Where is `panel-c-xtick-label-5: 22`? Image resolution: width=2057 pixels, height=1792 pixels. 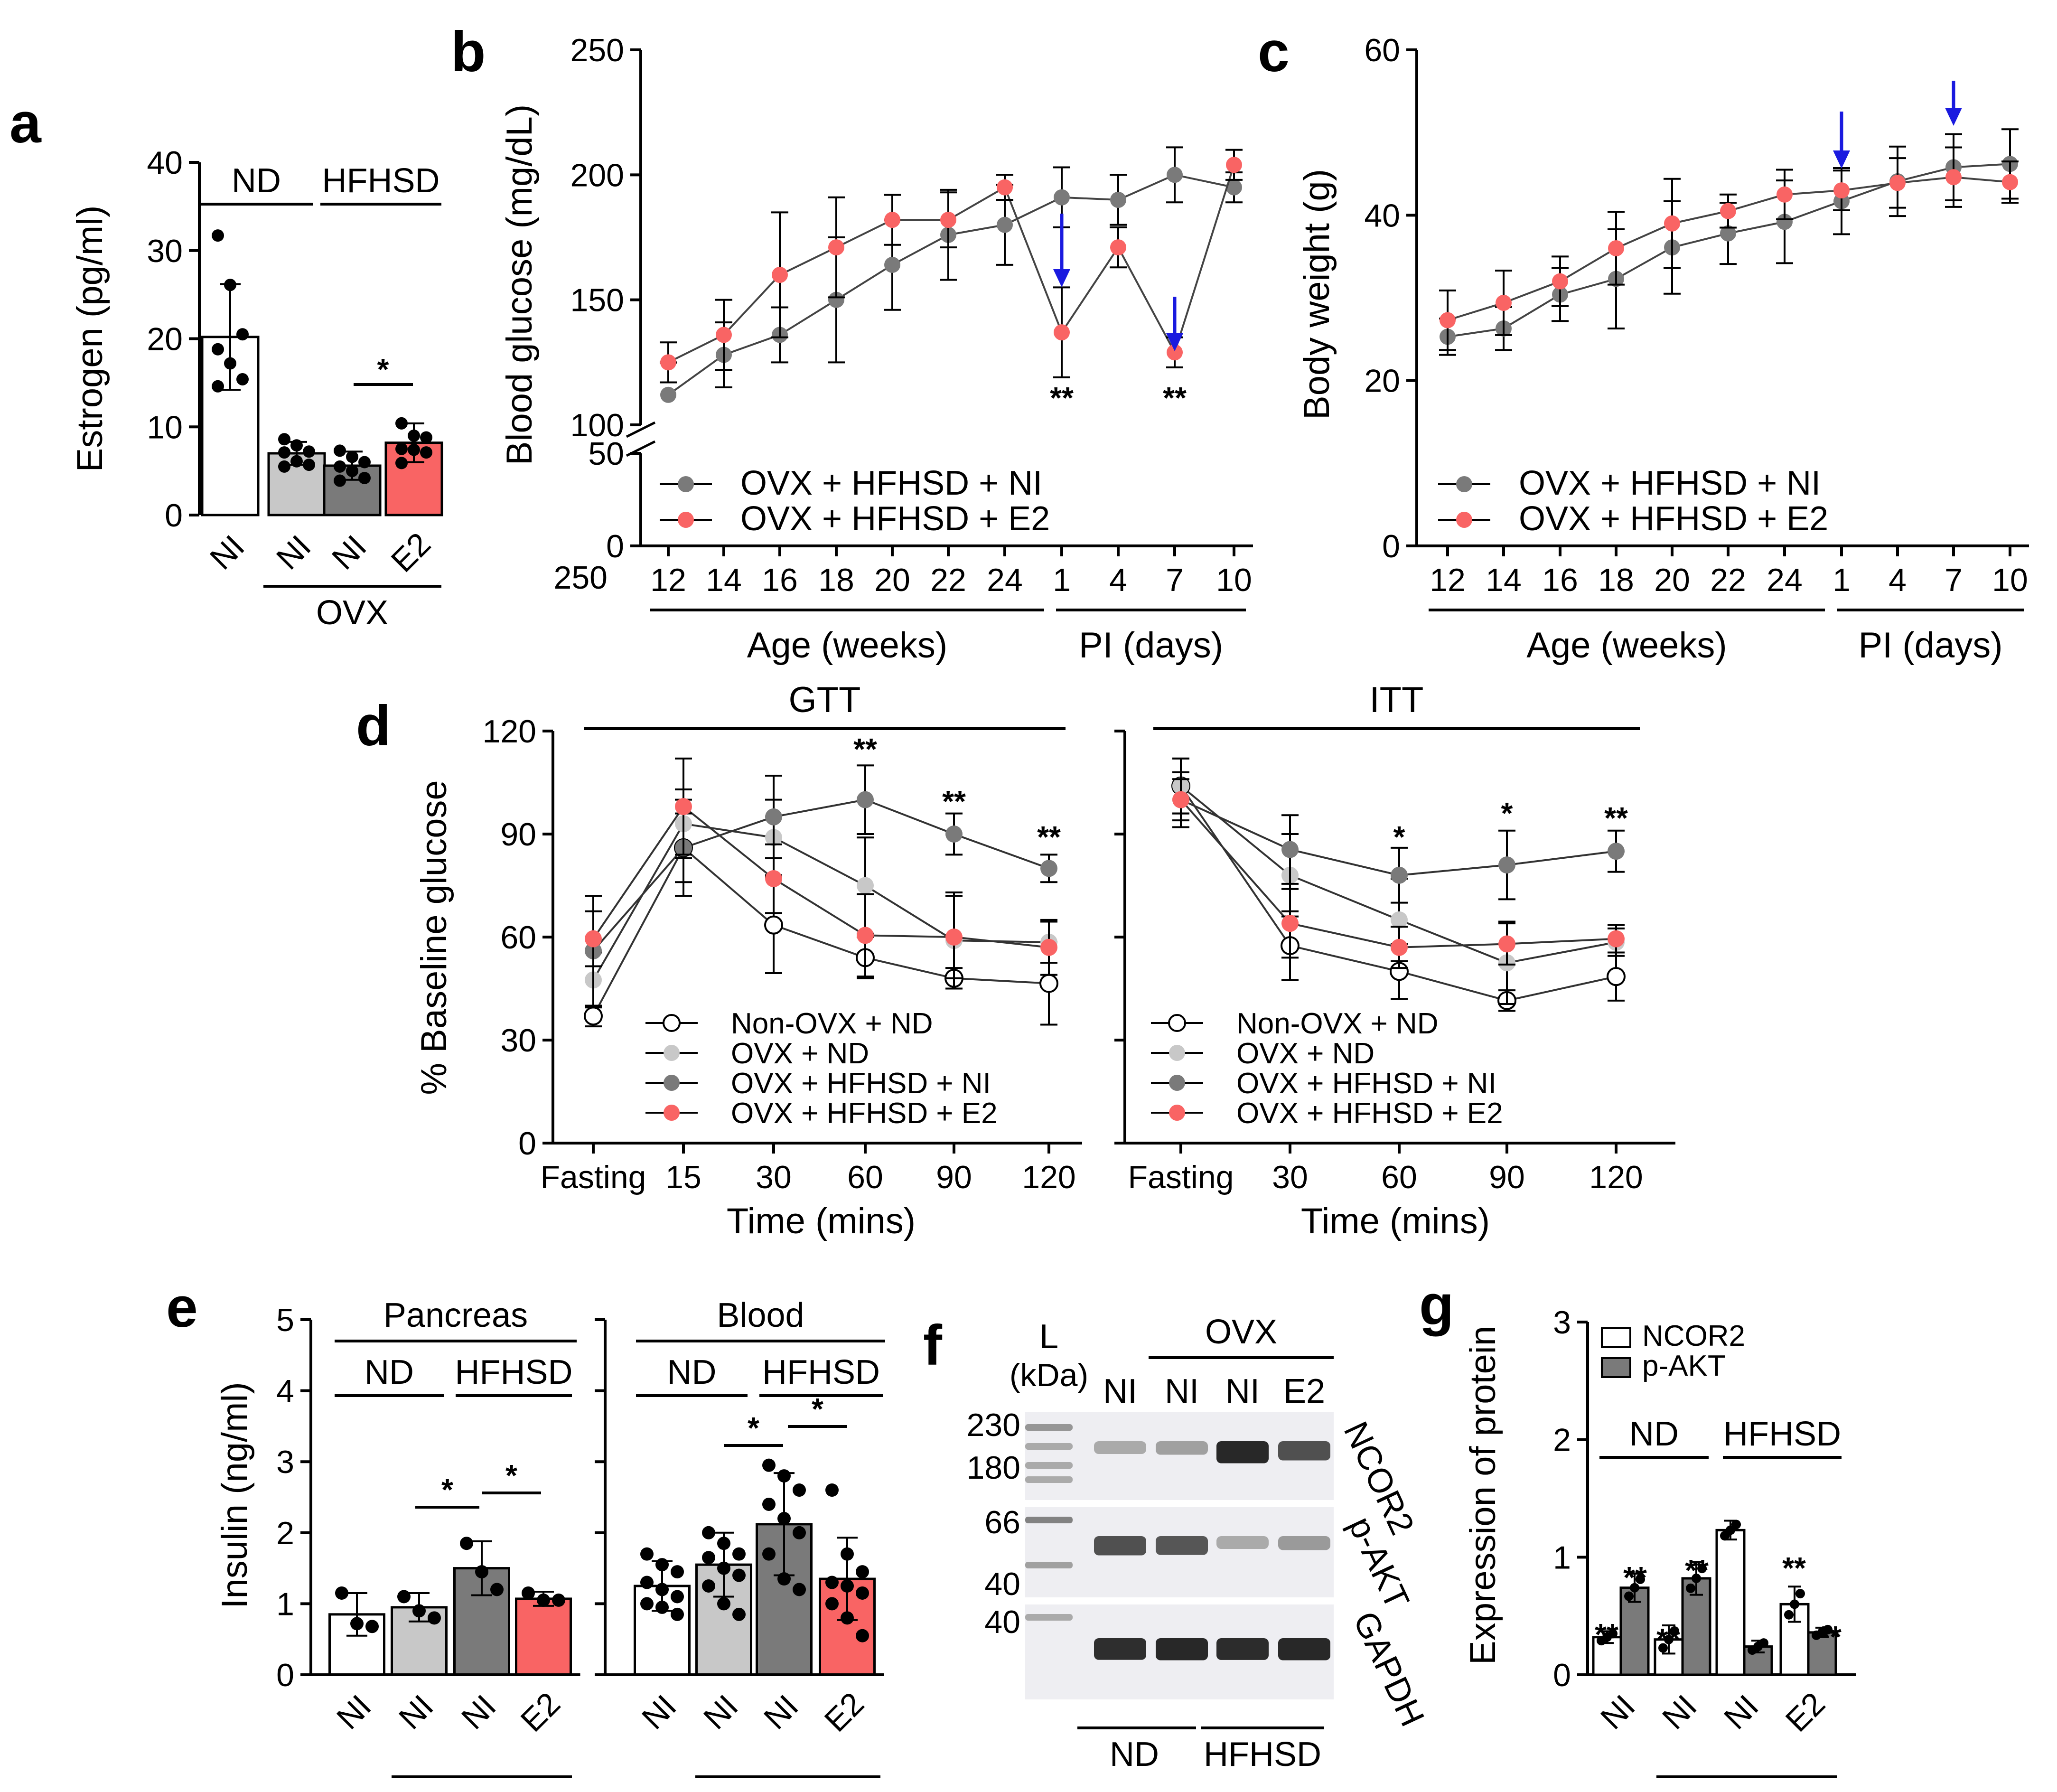
panel-c-xtick-label-5: 22 is located at coordinates (1728, 580).